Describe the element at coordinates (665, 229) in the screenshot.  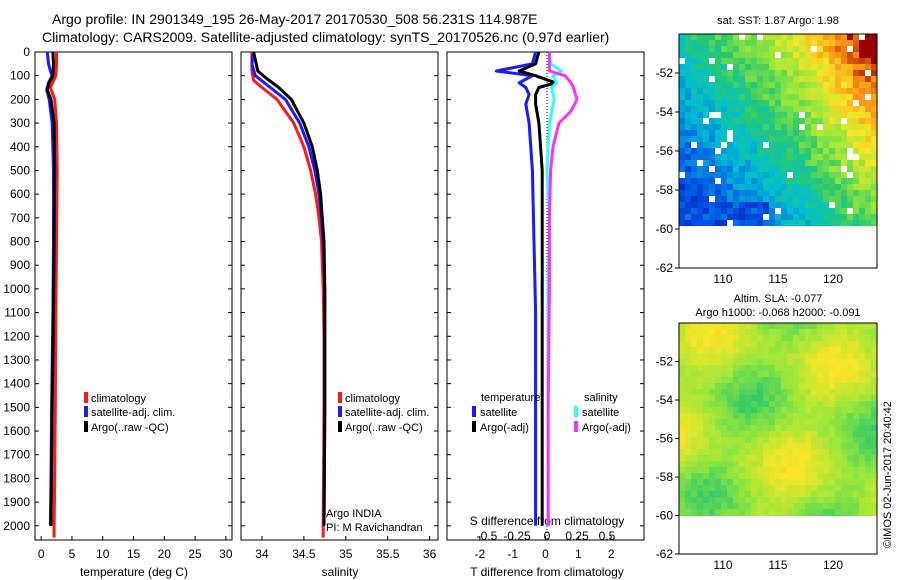
I see `map-y-tick-label: -60` at that location.